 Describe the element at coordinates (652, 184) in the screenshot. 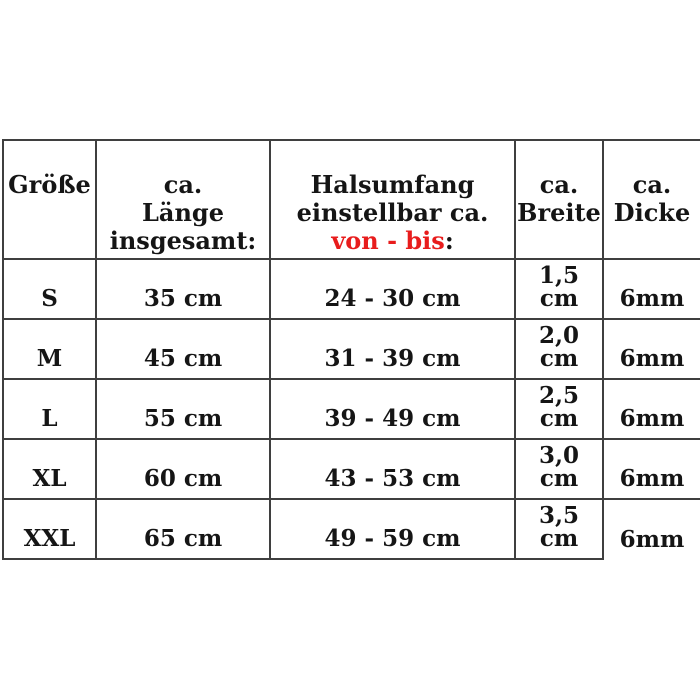

I see `header-dicke-line1: ca.` at that location.